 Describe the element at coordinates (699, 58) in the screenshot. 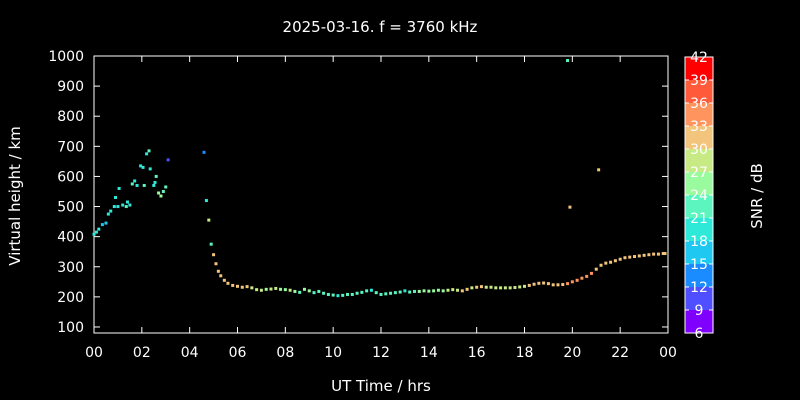

I see `colorbar-tick-label: 42` at that location.